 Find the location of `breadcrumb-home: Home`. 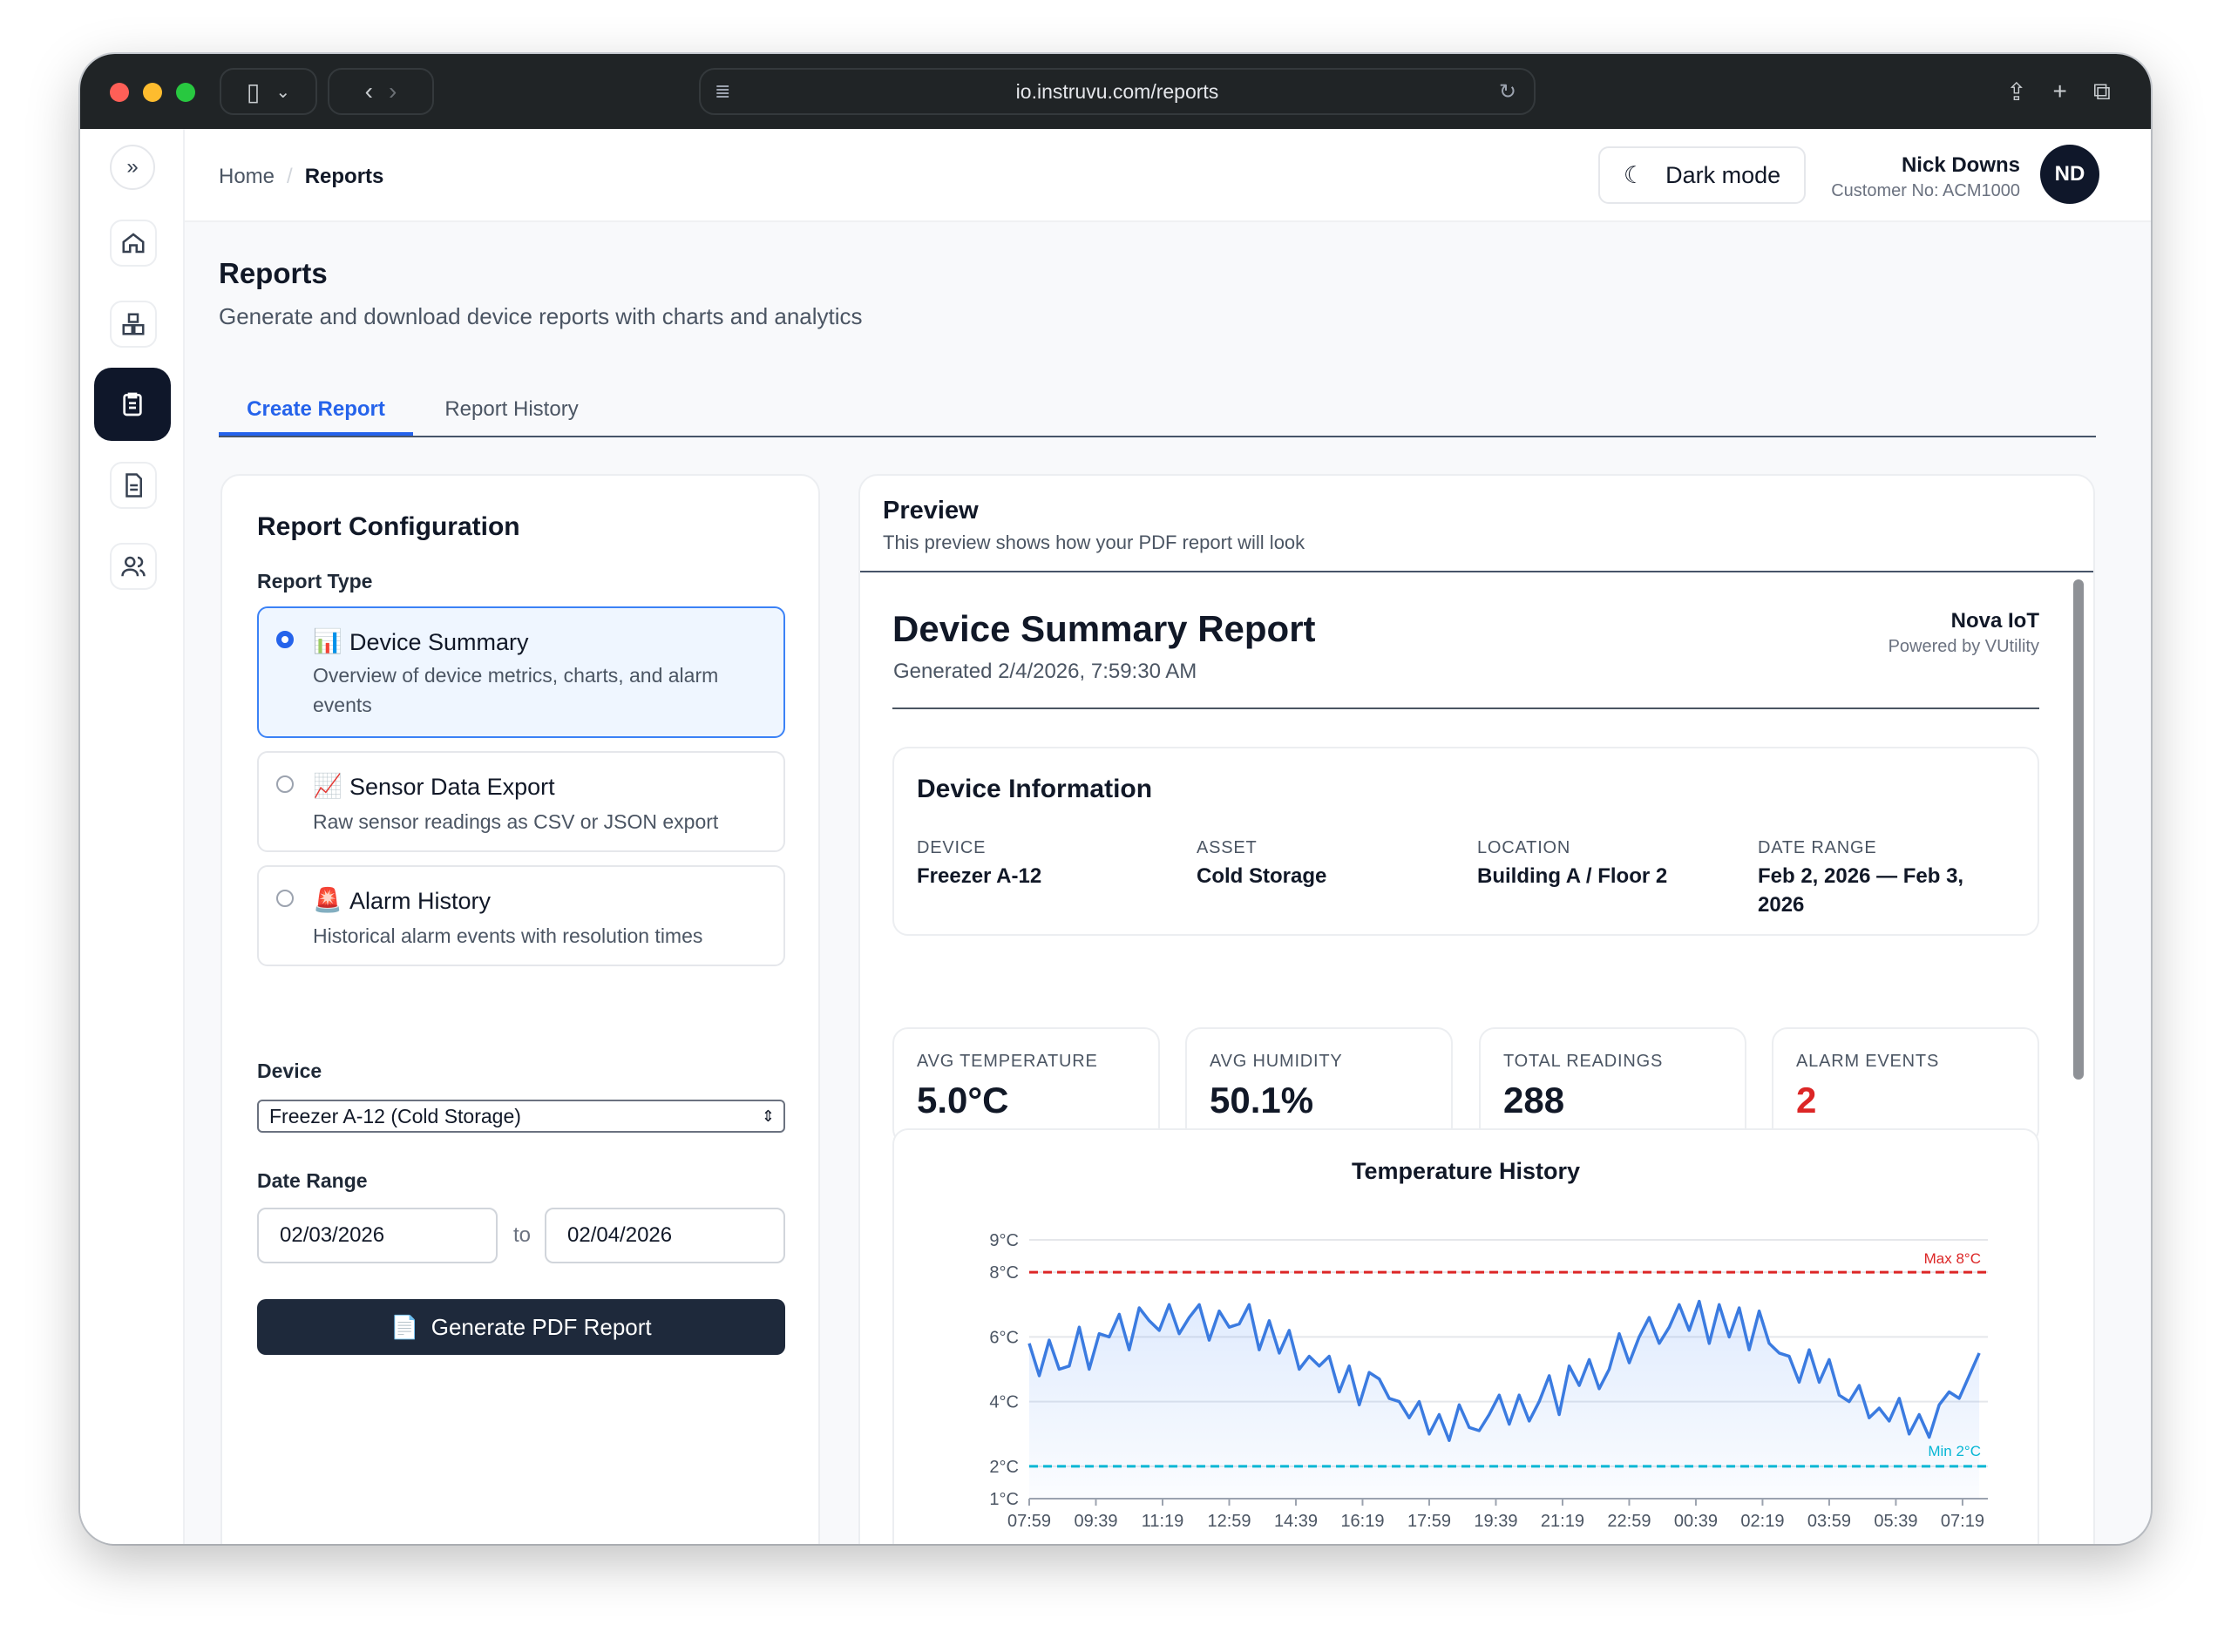

breadcrumb-home: Home is located at coordinates (247, 176).